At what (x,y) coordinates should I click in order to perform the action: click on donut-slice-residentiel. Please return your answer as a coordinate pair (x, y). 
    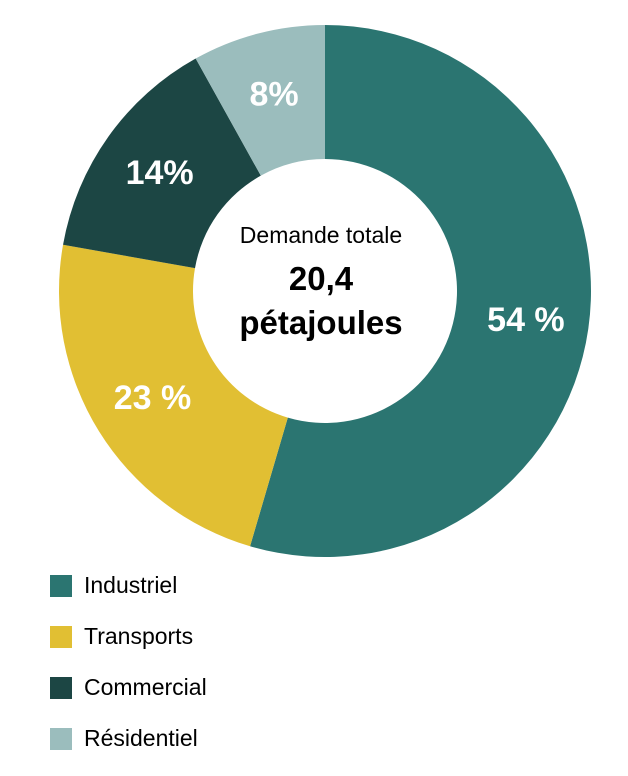
    Looking at the image, I should click on (260, 100).